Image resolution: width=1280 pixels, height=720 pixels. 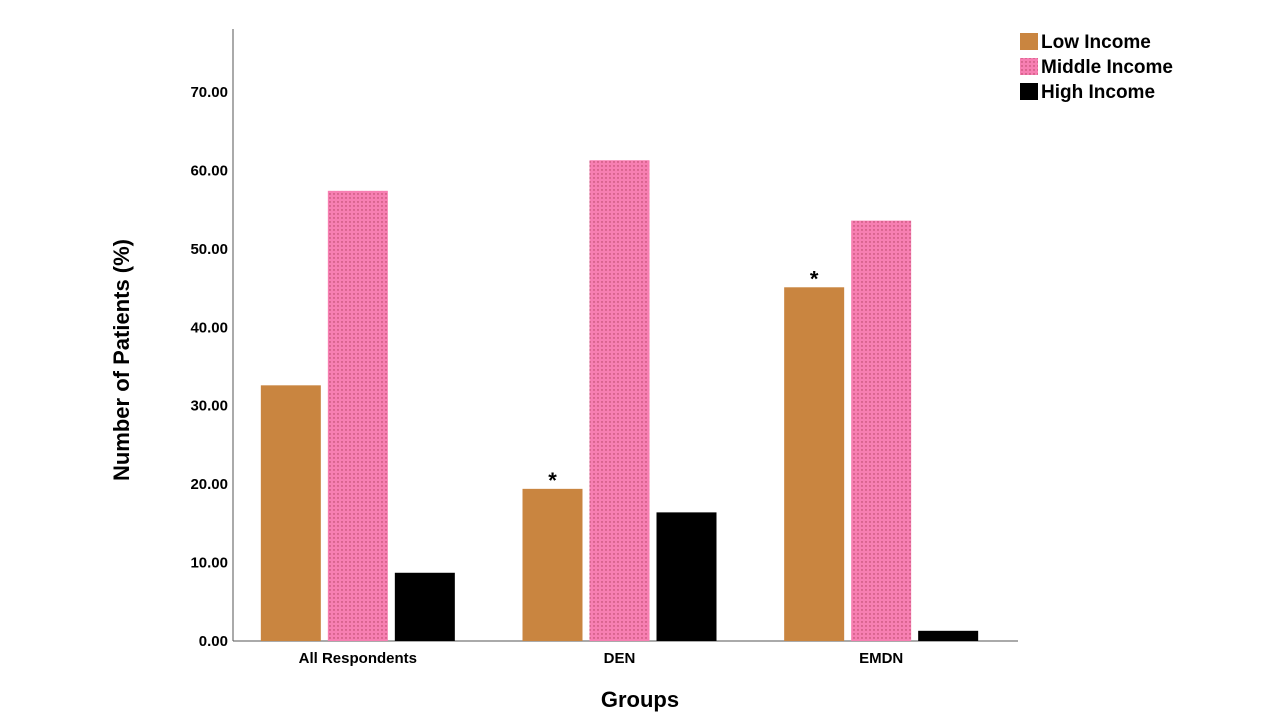 What do you see at coordinates (209, 92) in the screenshot?
I see `y-tick-label: 70.00` at bounding box center [209, 92].